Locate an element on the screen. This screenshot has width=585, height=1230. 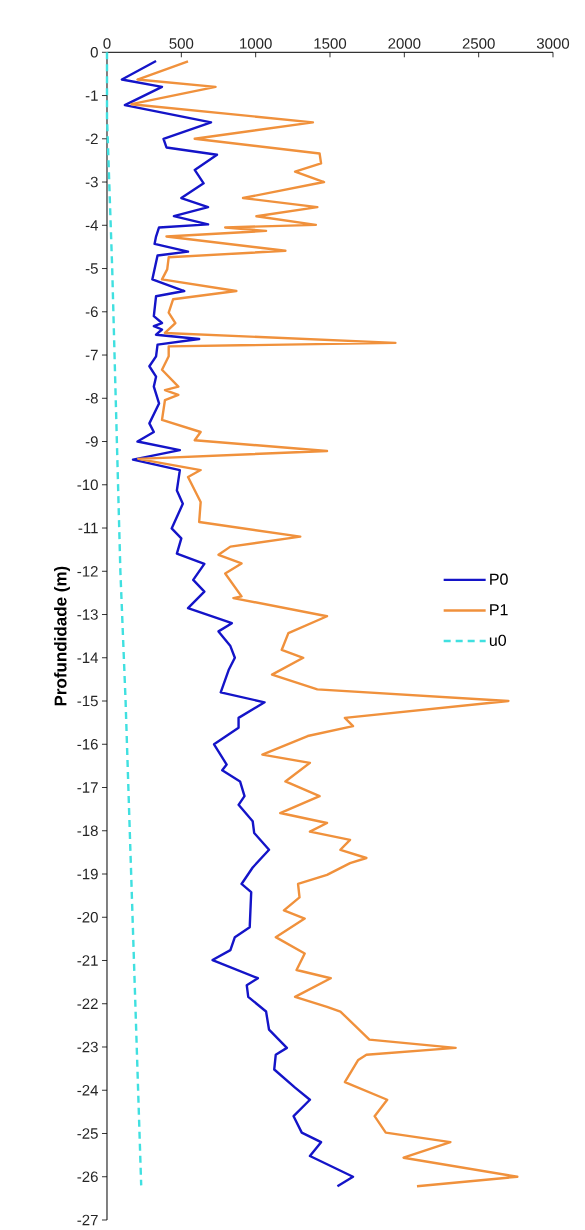
y-tick-label: -26 is located at coordinates (87, 1177).